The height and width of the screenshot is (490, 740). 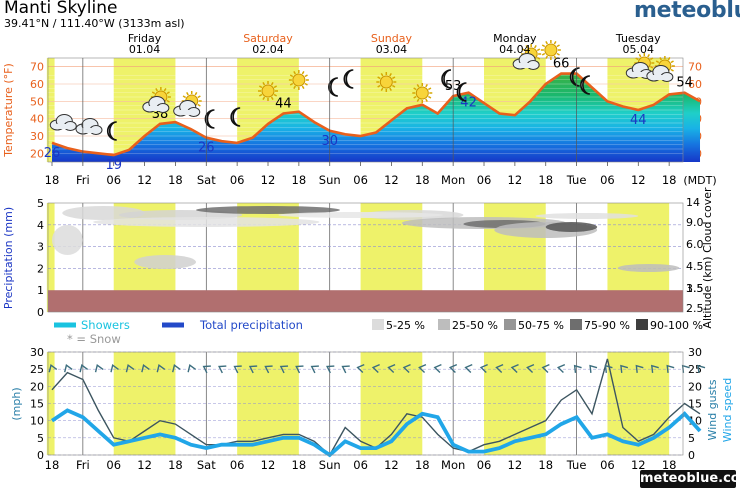 What do you see at coordinates (453, 180) in the screenshot?
I see `time-tick-label: Mon` at bounding box center [453, 180].